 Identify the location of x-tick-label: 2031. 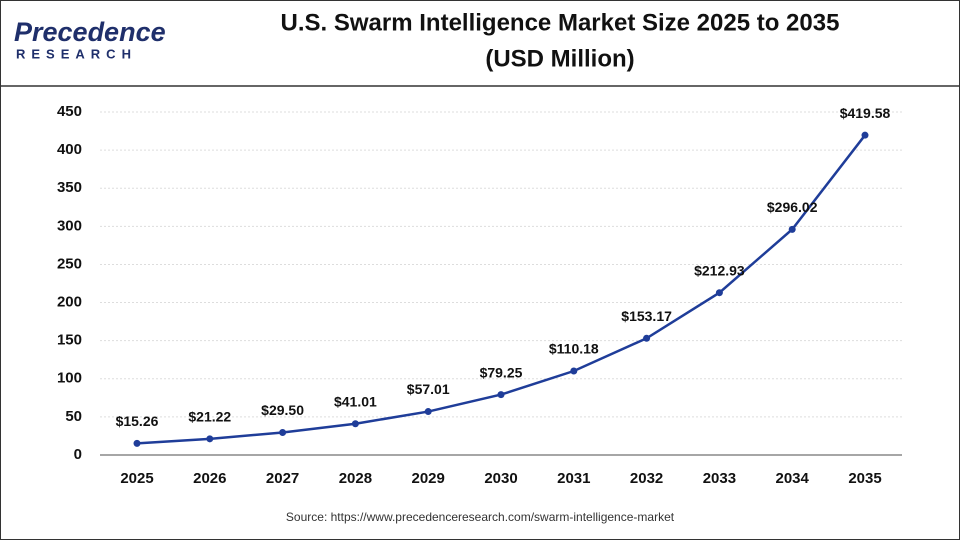
(573, 478).